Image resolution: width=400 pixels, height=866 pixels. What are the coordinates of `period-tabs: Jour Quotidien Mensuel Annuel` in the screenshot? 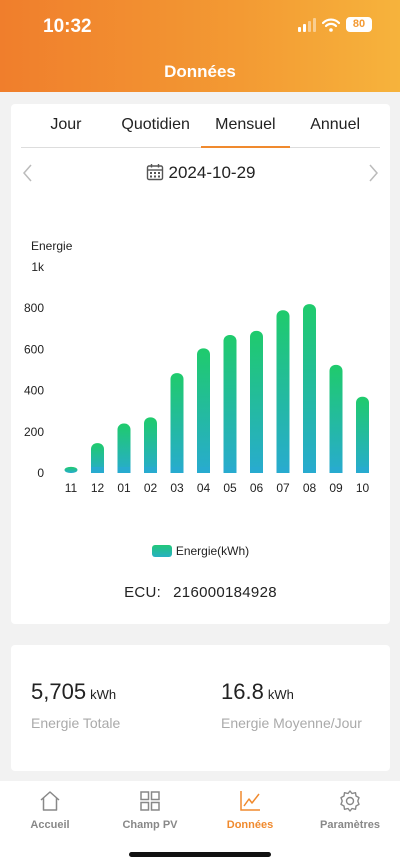 It's located at (200, 126).